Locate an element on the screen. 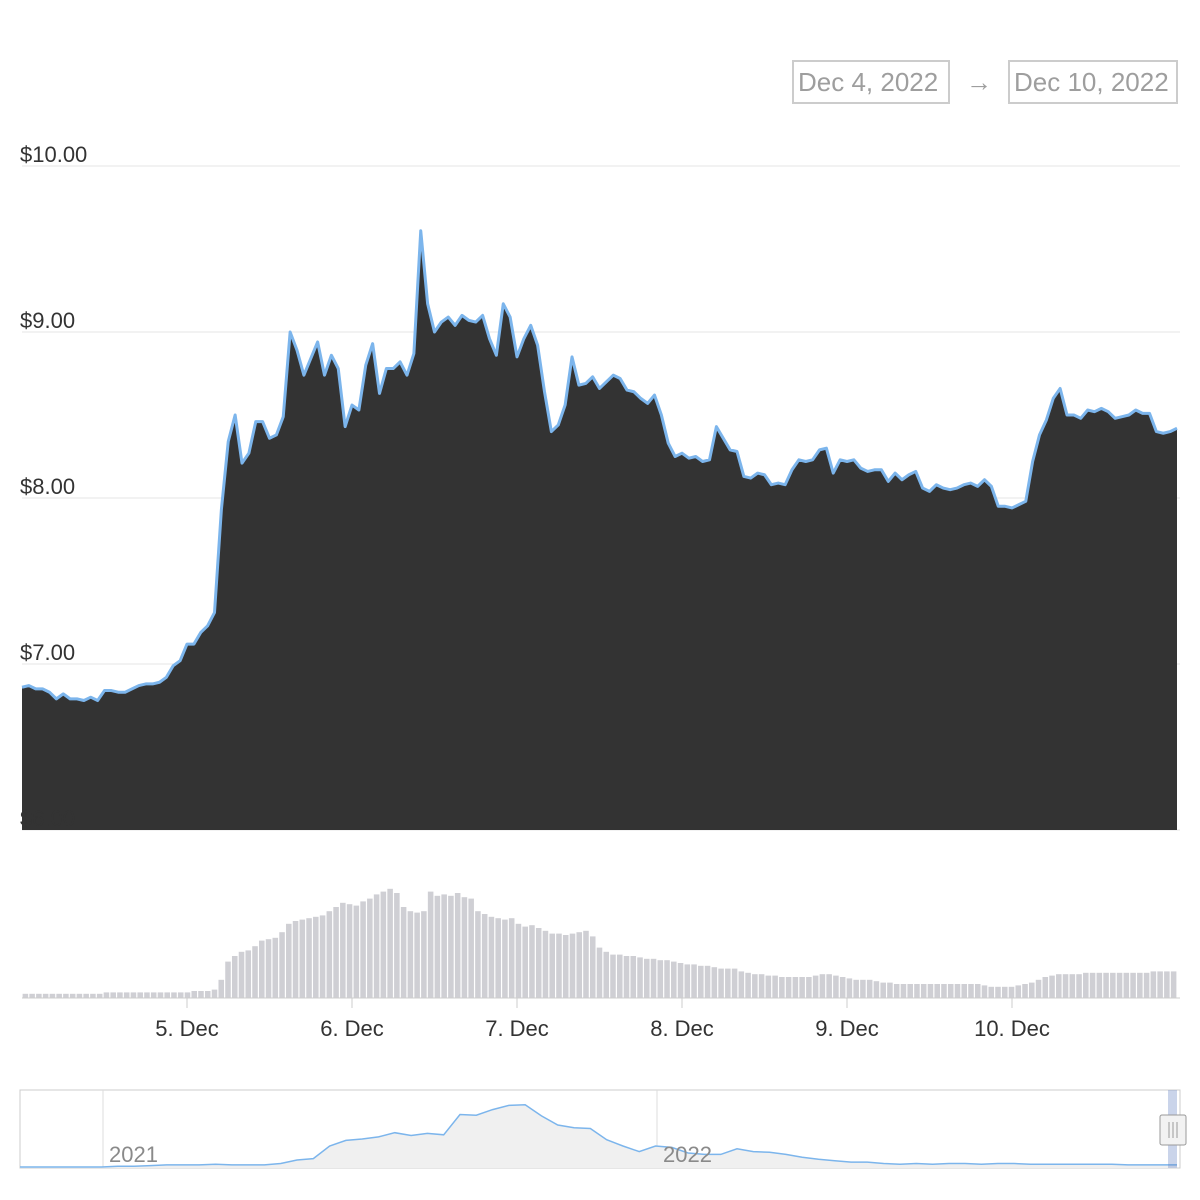 This screenshot has height=1200, width=1200. date-range-selector: Dec 4, 2022 → Dec 10, 2022 is located at coordinates (985, 82).